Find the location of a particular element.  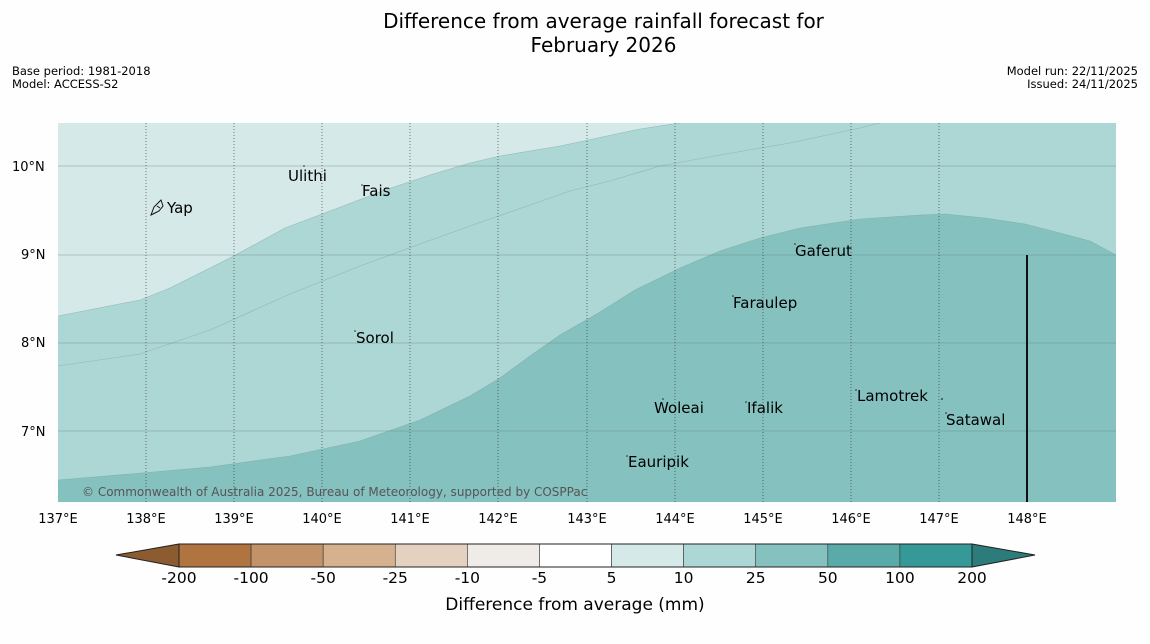

lon-label-143e: 143°E is located at coordinates (587, 519).